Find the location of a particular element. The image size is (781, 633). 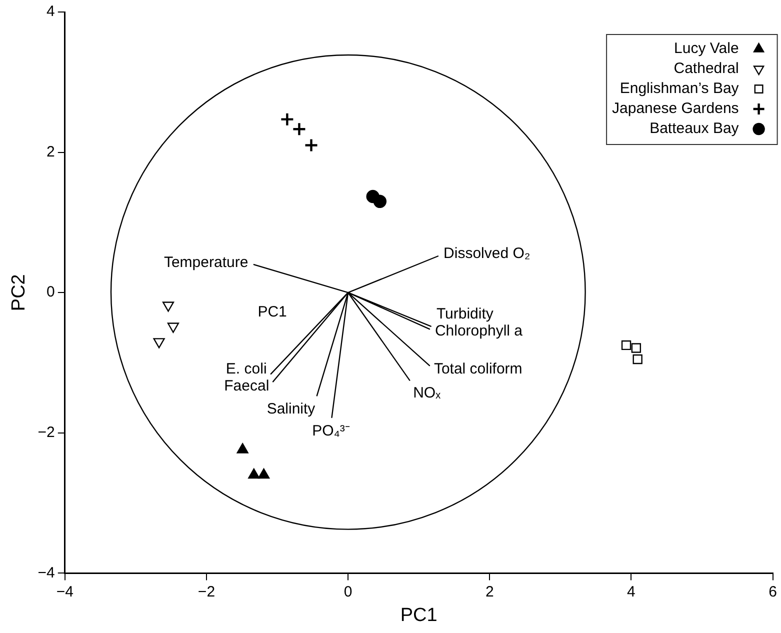

x-tick-label: 0 is located at coordinates (348, 591).